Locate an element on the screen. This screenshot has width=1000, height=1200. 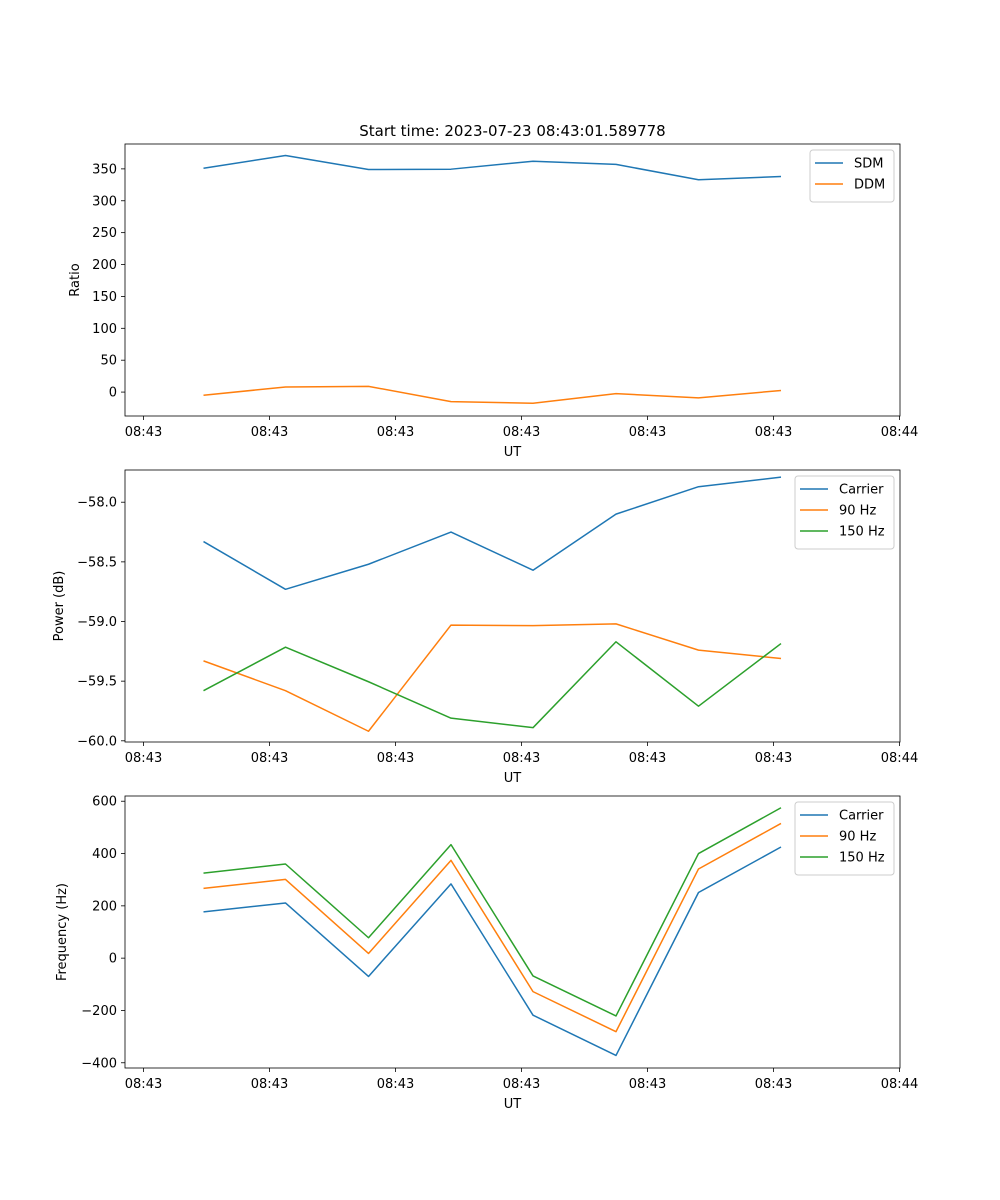
legend-entry: SDM is located at coordinates (868, 164).